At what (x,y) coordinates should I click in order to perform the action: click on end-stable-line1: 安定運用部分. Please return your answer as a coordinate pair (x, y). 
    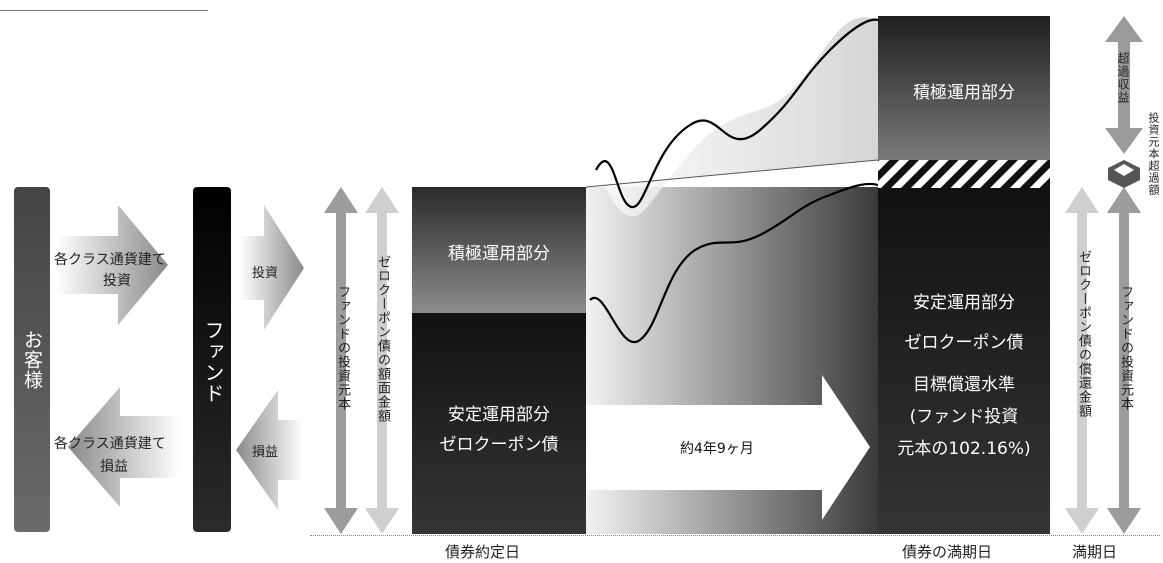
    Looking at the image, I should click on (964, 303).